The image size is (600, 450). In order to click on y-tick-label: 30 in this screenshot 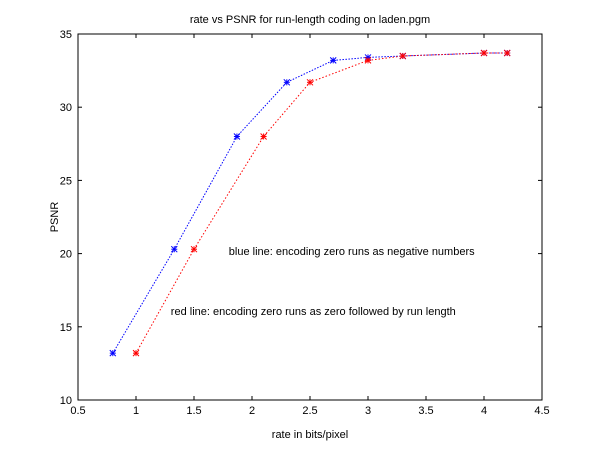, I will do `click(66, 108)`.